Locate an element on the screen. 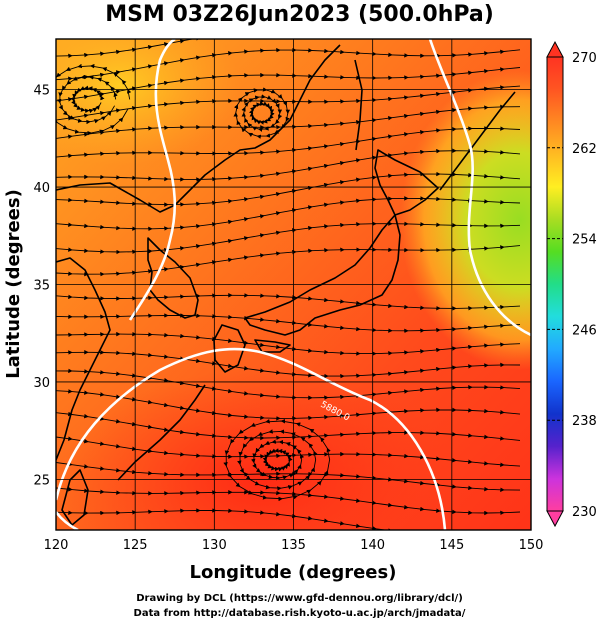 This screenshot has height=625, width=599. coastline-china-east is located at coordinates (83, 359).